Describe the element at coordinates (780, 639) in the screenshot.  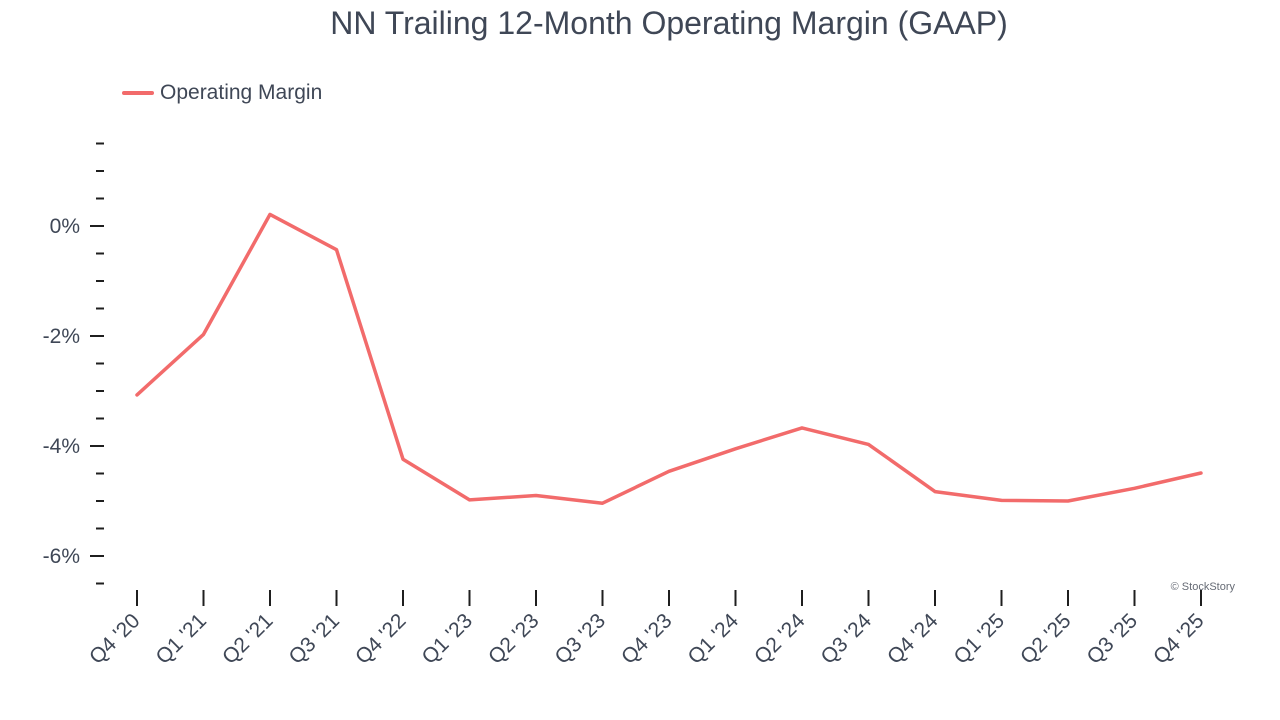
I see `x-tick-label: Q2 '24` at that location.